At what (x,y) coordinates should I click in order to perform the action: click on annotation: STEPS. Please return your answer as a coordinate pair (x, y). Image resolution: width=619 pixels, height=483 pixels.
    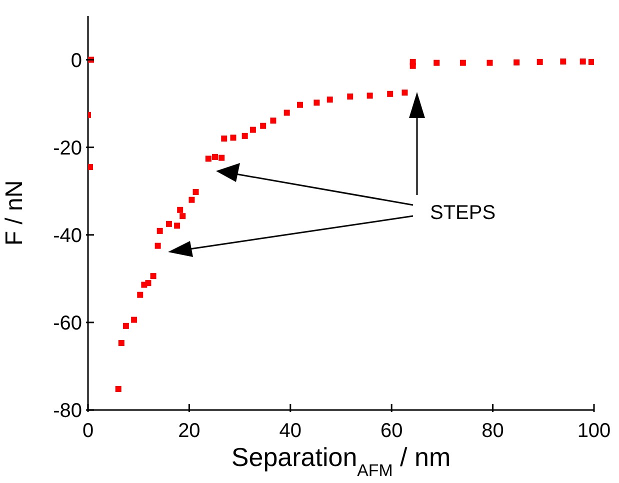
    Looking at the image, I should click on (463, 213).